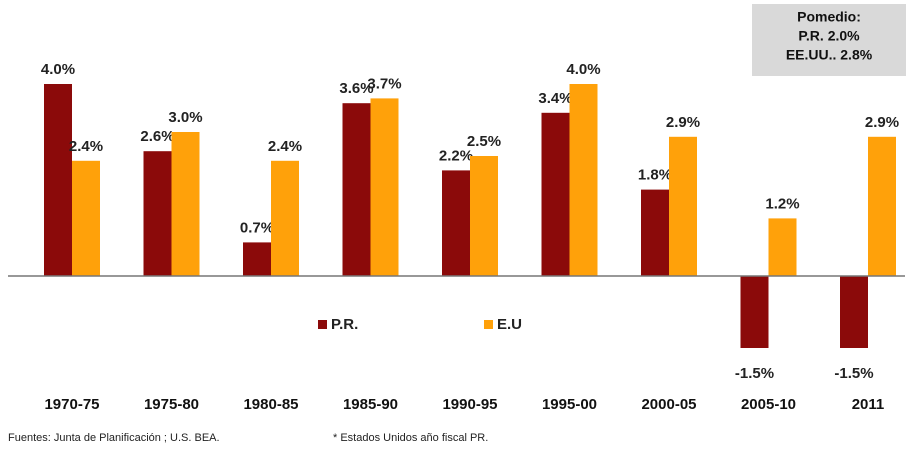 Image resolution: width=915 pixels, height=451 pixels. I want to click on x-tick-label: 1975-80, so click(171, 404).